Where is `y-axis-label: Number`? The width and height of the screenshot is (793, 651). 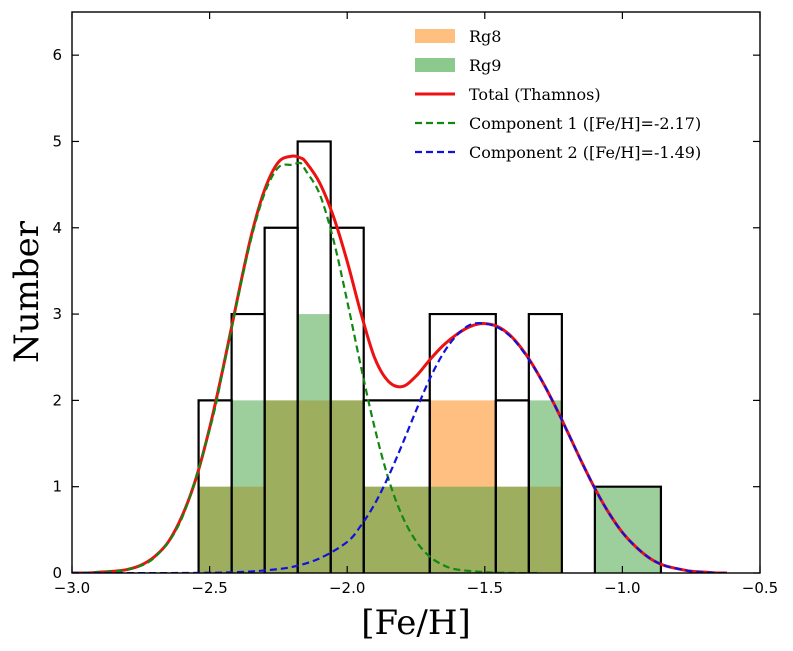 y-axis-label: Number is located at coordinates (27, 291).